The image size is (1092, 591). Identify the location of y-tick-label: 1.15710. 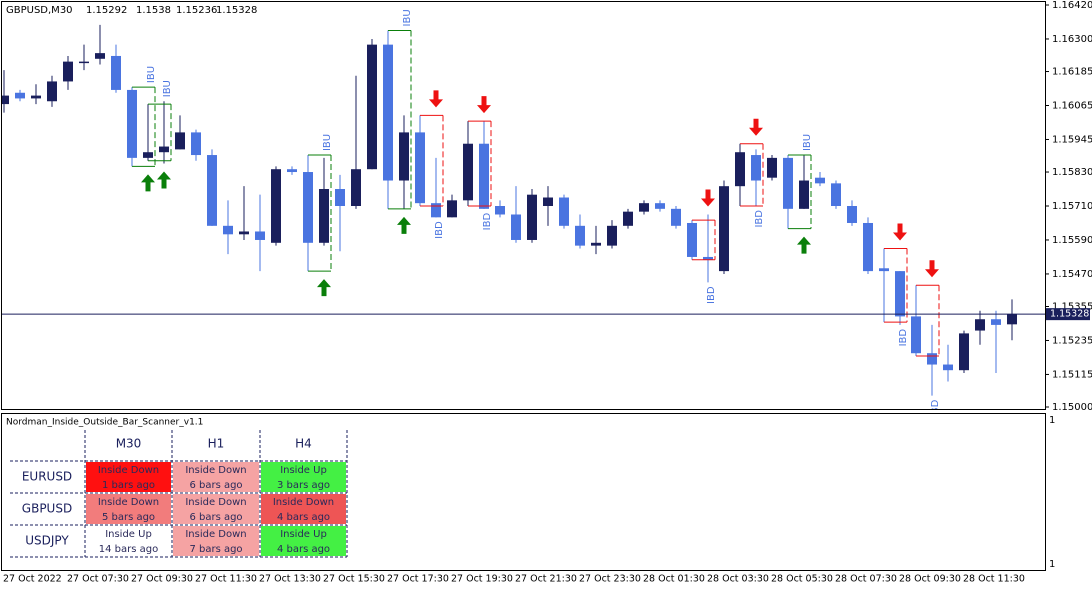
(1072, 206).